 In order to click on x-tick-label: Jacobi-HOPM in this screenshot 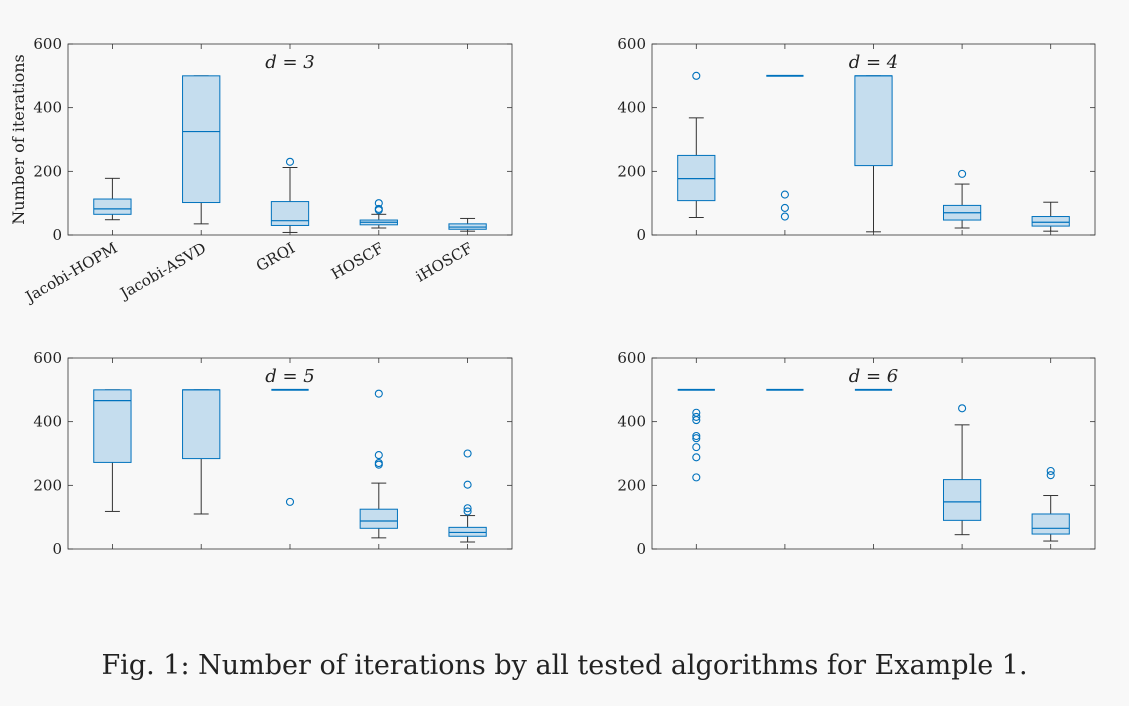, I will do `click(71, 273)`.